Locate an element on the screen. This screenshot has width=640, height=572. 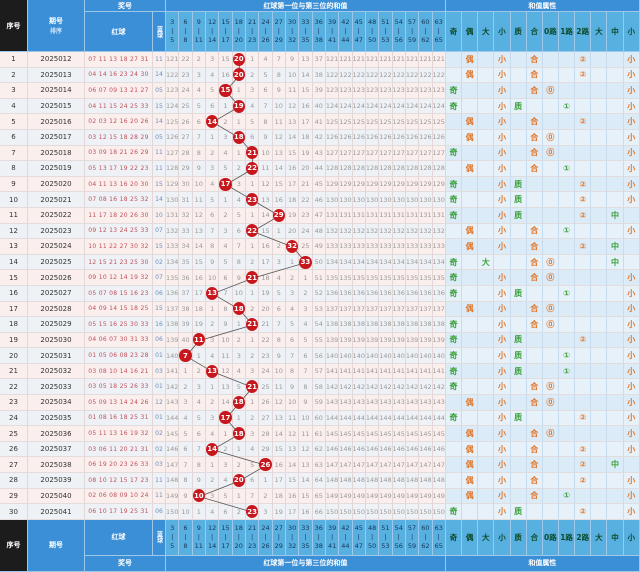
omission-cell: 132 is located at coordinates (332, 231).